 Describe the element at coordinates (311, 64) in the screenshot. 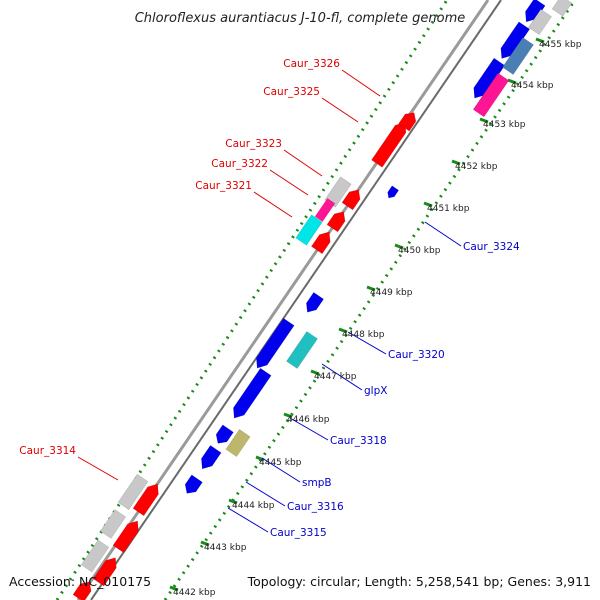

I see `forward-gene-label: Caur_3326` at that location.